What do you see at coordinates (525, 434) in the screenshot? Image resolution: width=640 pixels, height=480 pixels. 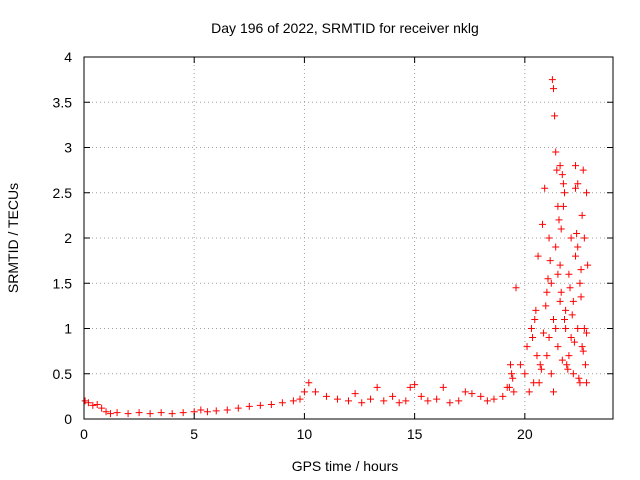 I see `x-tick-label: 20` at bounding box center [525, 434].